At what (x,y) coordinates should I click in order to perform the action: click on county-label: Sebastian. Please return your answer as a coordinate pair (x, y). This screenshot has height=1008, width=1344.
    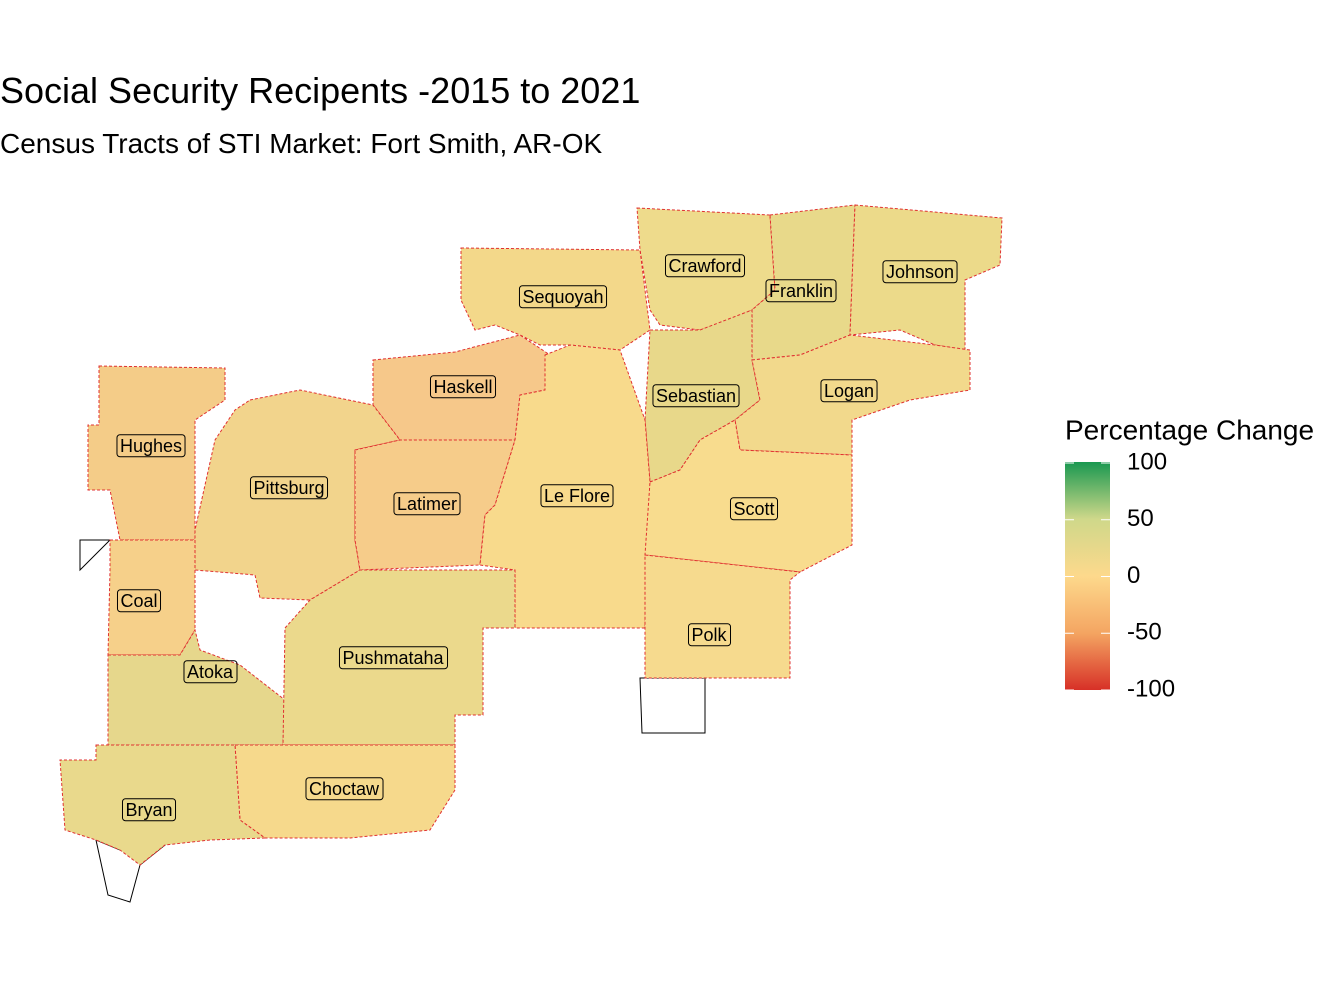
    Looking at the image, I should click on (696, 396).